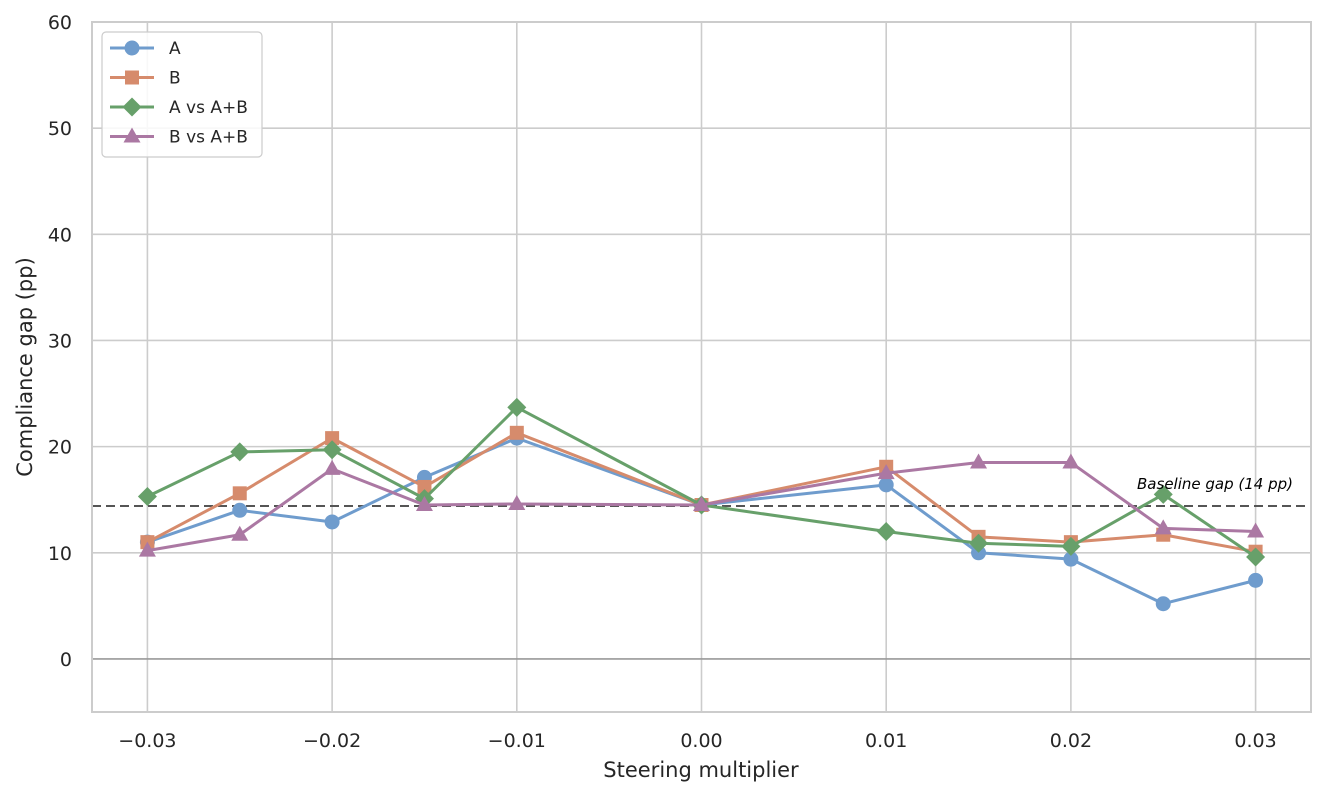 The width and height of the screenshot is (1325, 798). What do you see at coordinates (60, 235) in the screenshot?
I see `y-tick-label: 40` at bounding box center [60, 235].